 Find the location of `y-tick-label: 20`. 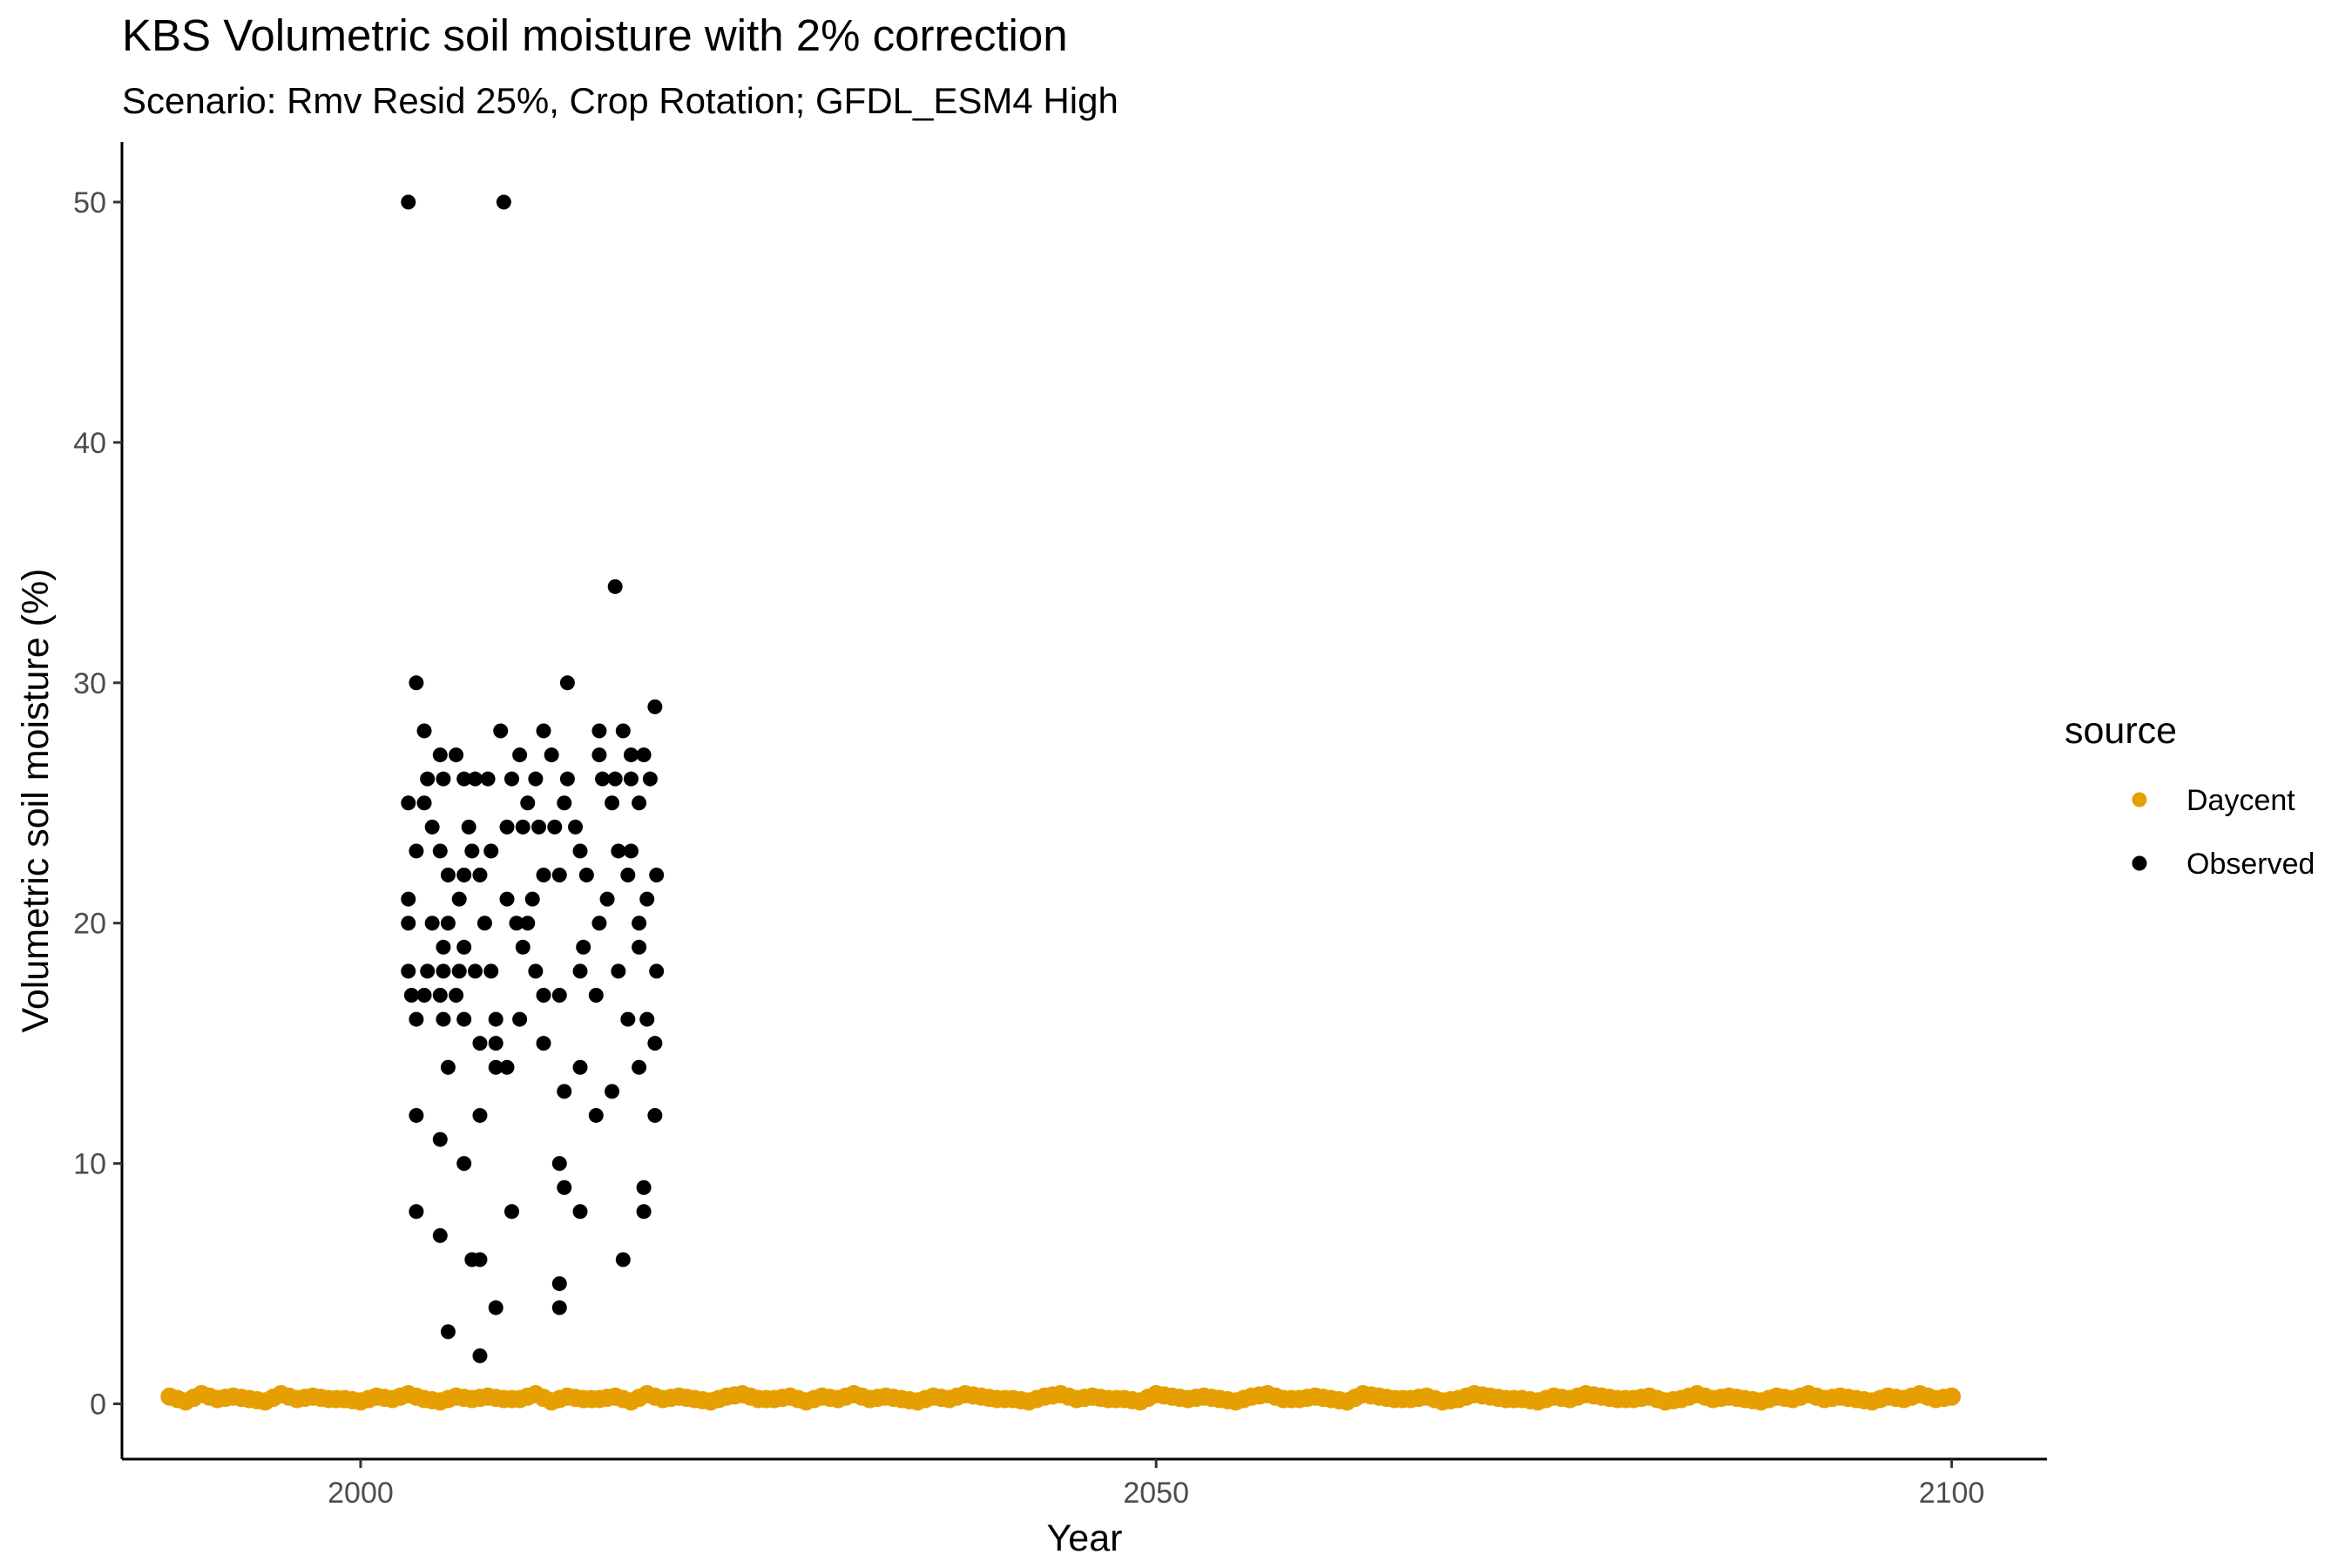

y-tick-label: 20 is located at coordinates (90, 925).